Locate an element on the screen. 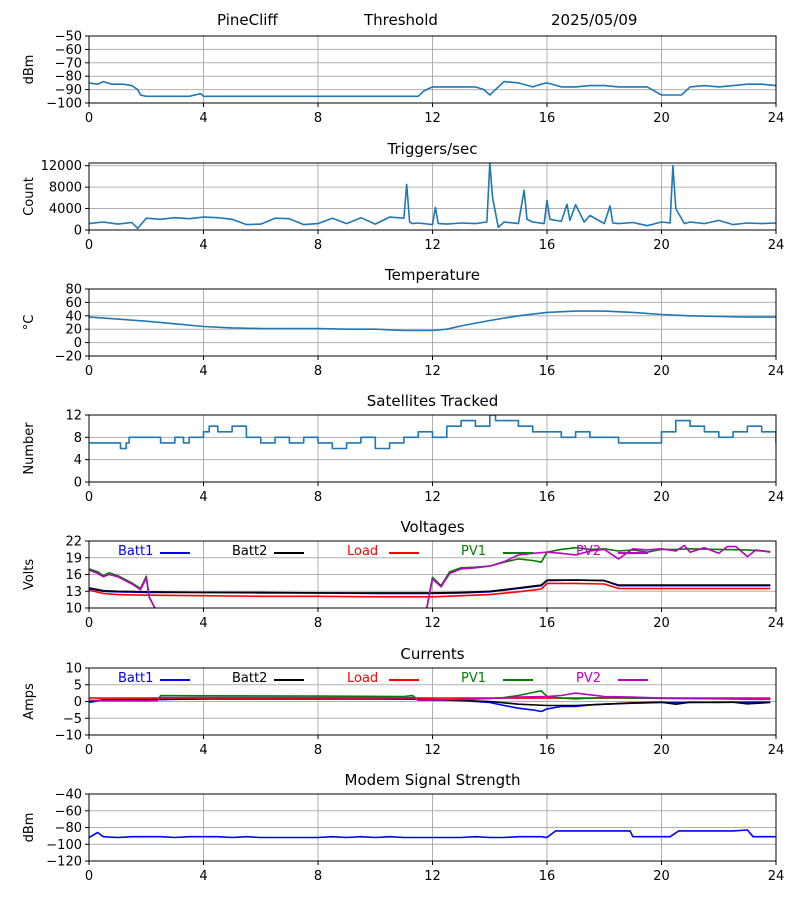  series-line-modem is located at coordinates (432, 834).